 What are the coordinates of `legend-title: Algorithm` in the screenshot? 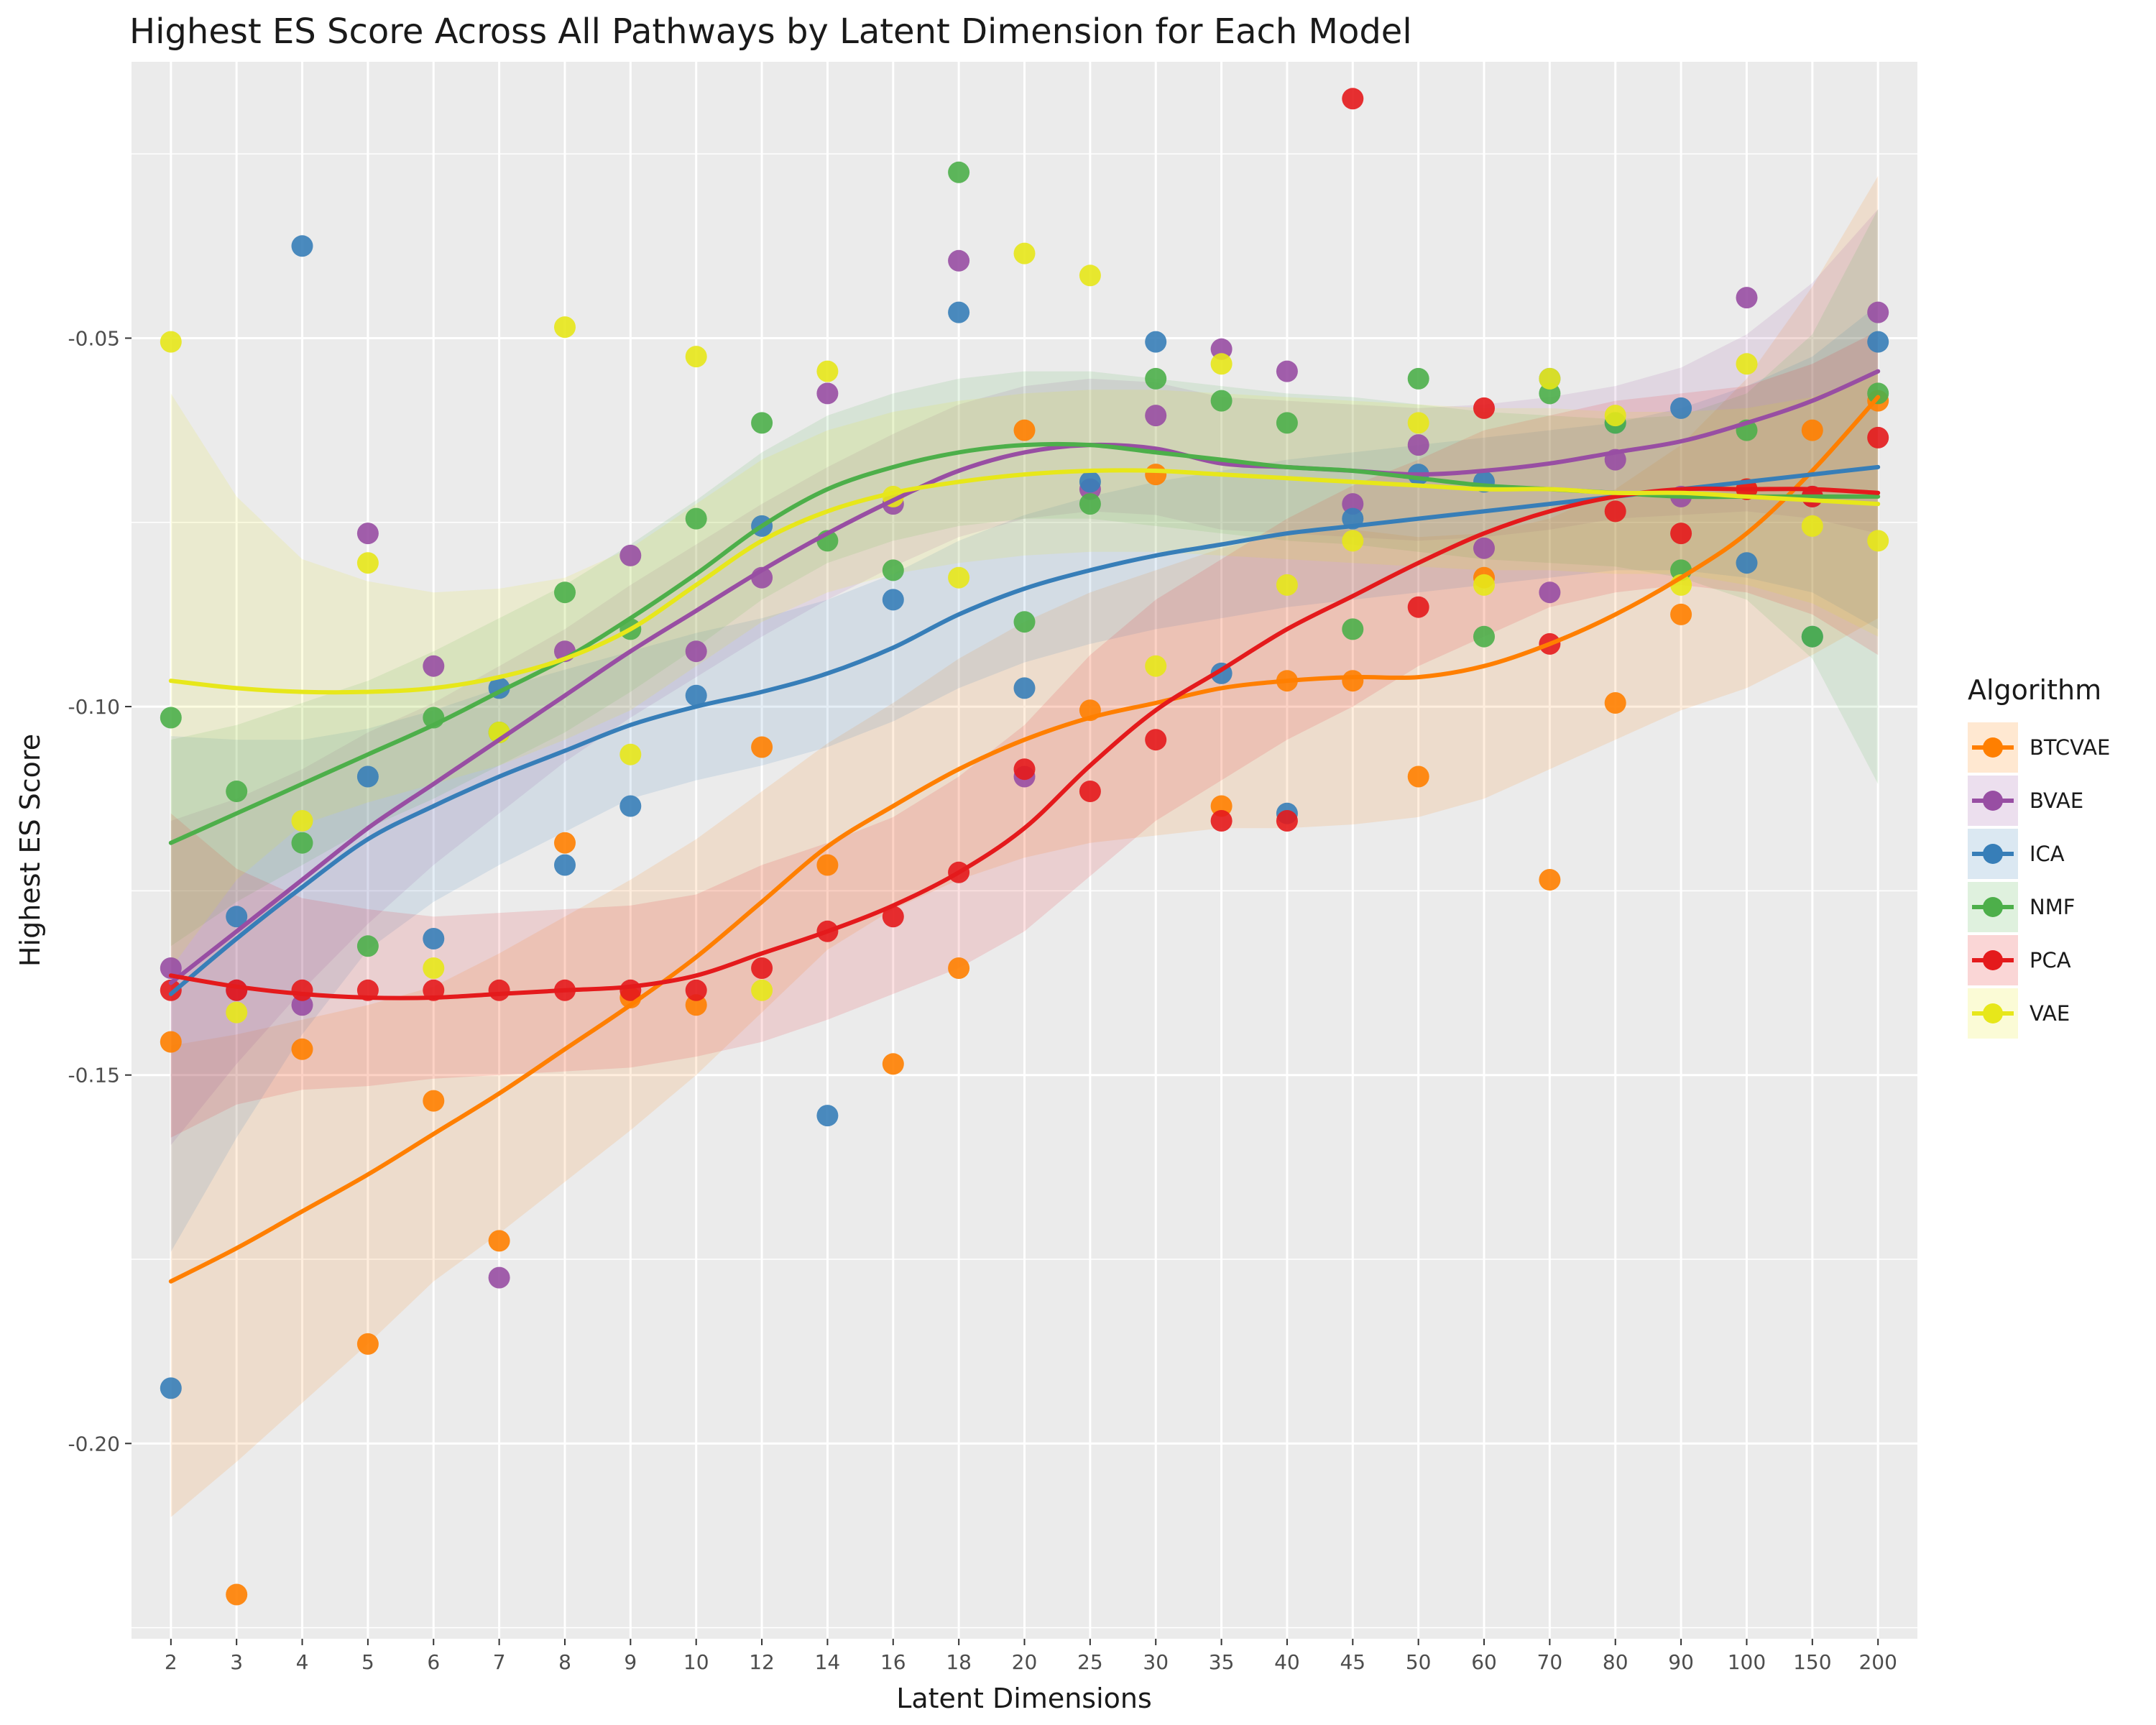 It's located at (2034, 690).